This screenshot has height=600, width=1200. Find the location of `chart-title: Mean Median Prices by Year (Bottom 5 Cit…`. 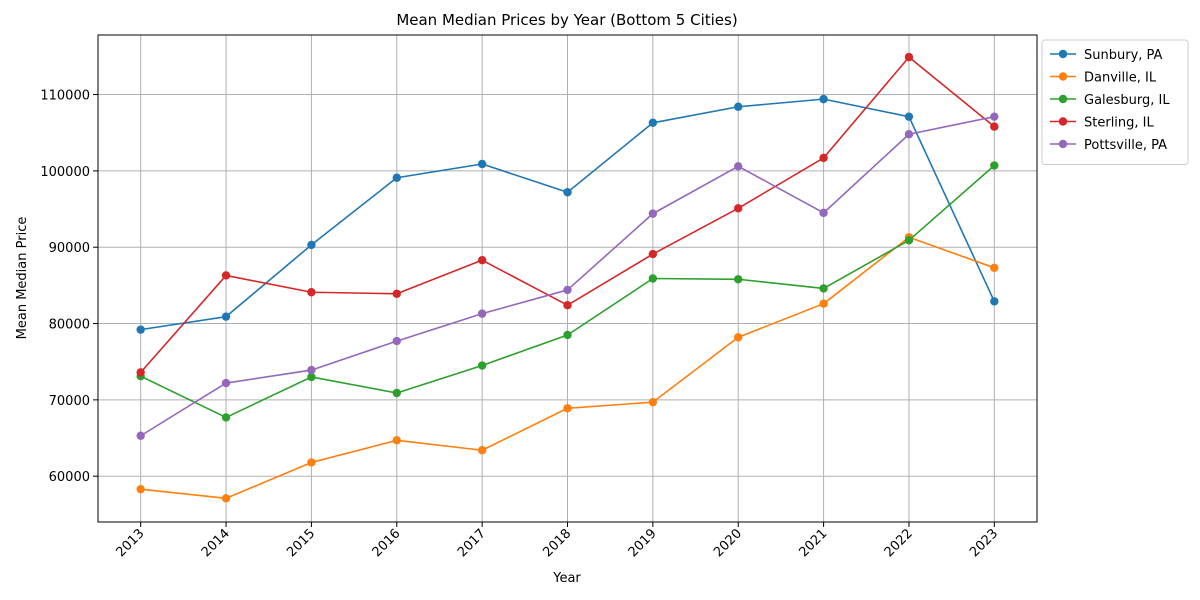

chart-title: Mean Median Prices by Year (Bottom 5 Cit… is located at coordinates (566, 20).